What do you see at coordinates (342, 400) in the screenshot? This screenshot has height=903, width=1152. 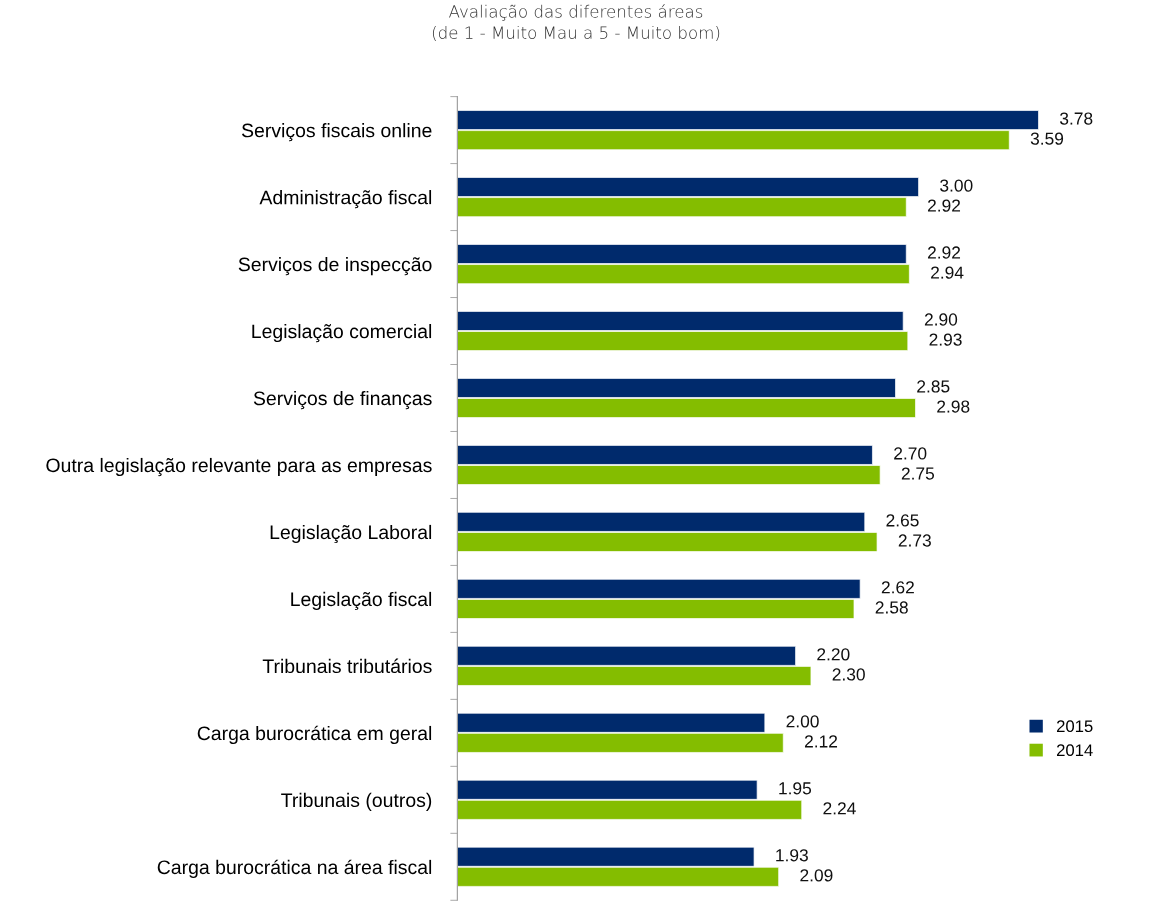 I see `y-tick-label: Serviços de finanças` at bounding box center [342, 400].